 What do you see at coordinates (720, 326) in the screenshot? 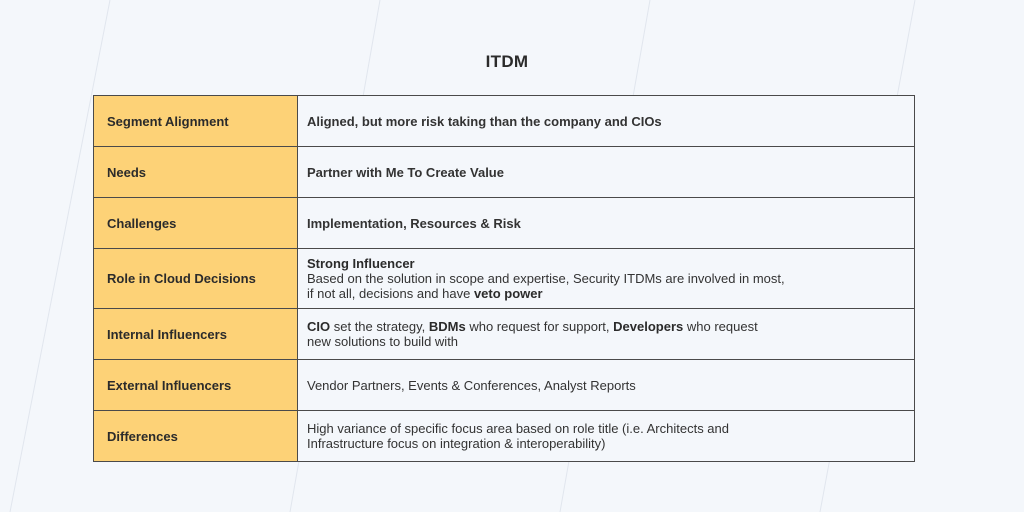
I see `internal-text-3: who request` at bounding box center [720, 326].